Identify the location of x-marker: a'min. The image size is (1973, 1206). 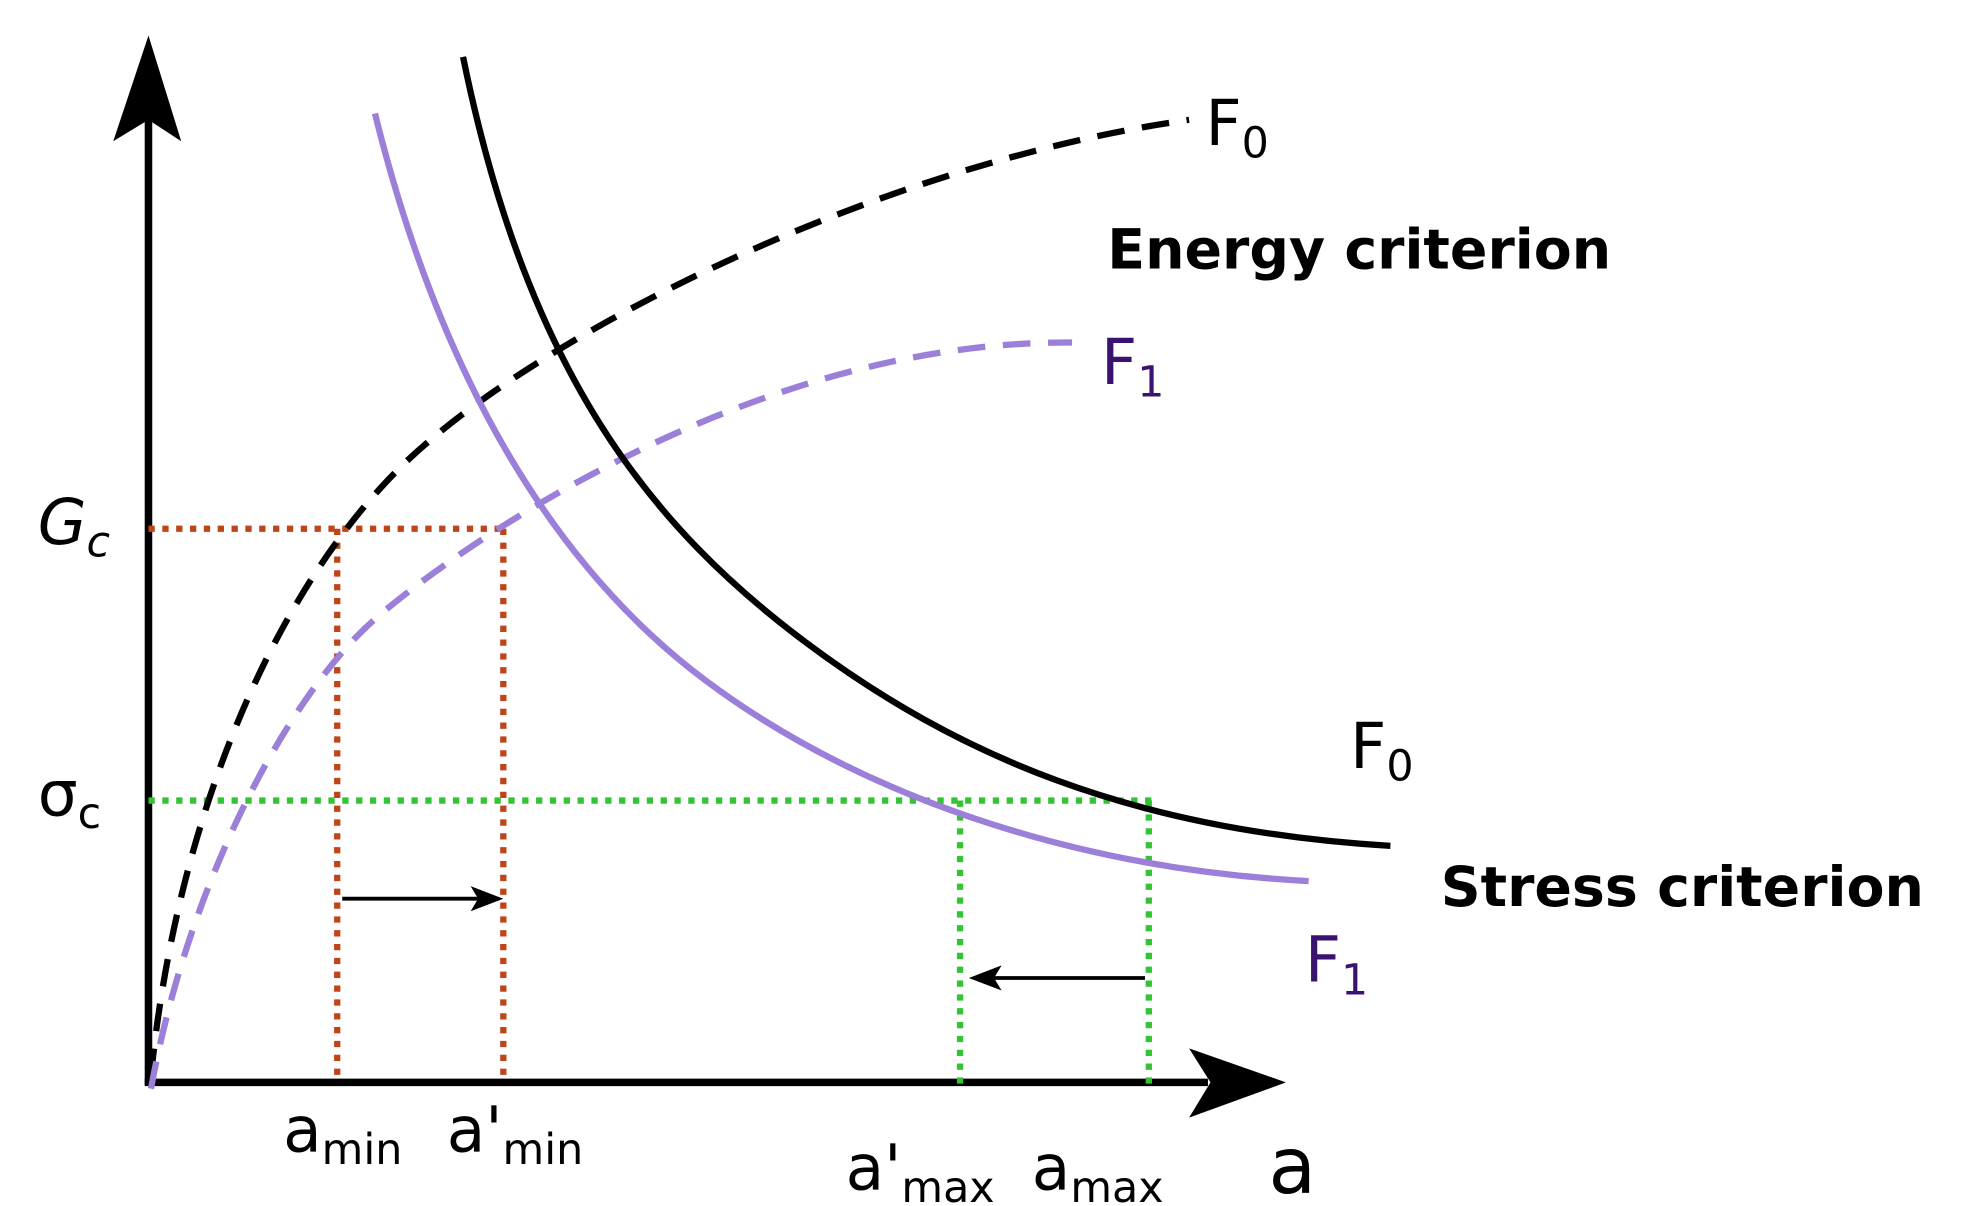
(515, 1135).